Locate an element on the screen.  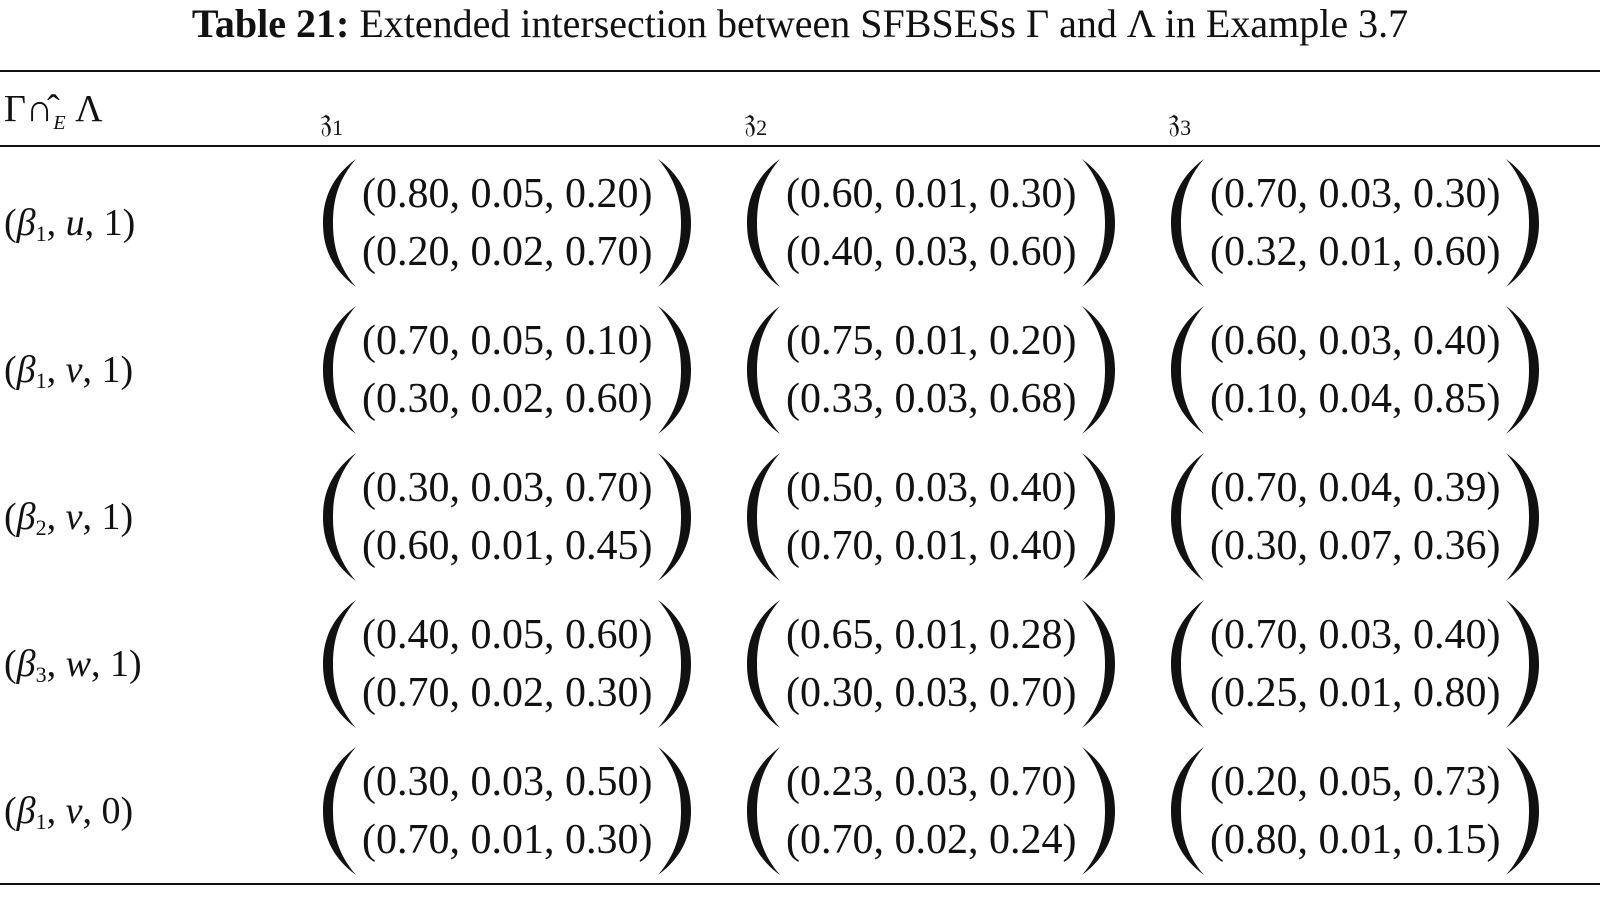
matrix-cell: (0.75, 0.01, 0.20) (0.33, 0.03, 0.68) is located at coordinates (931, 370).